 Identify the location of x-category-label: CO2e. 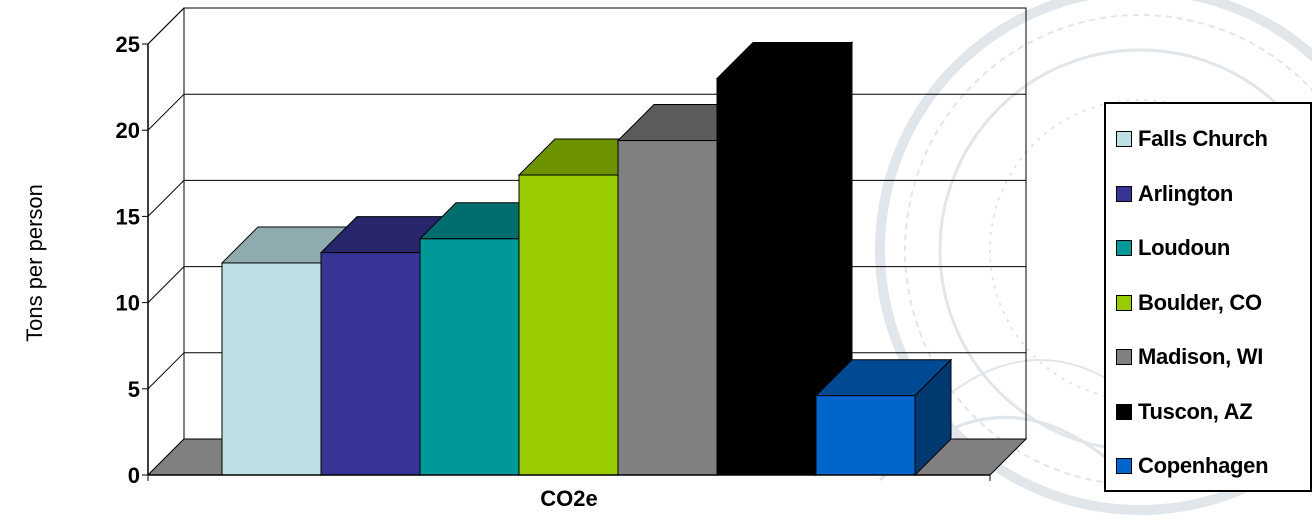
(568, 498).